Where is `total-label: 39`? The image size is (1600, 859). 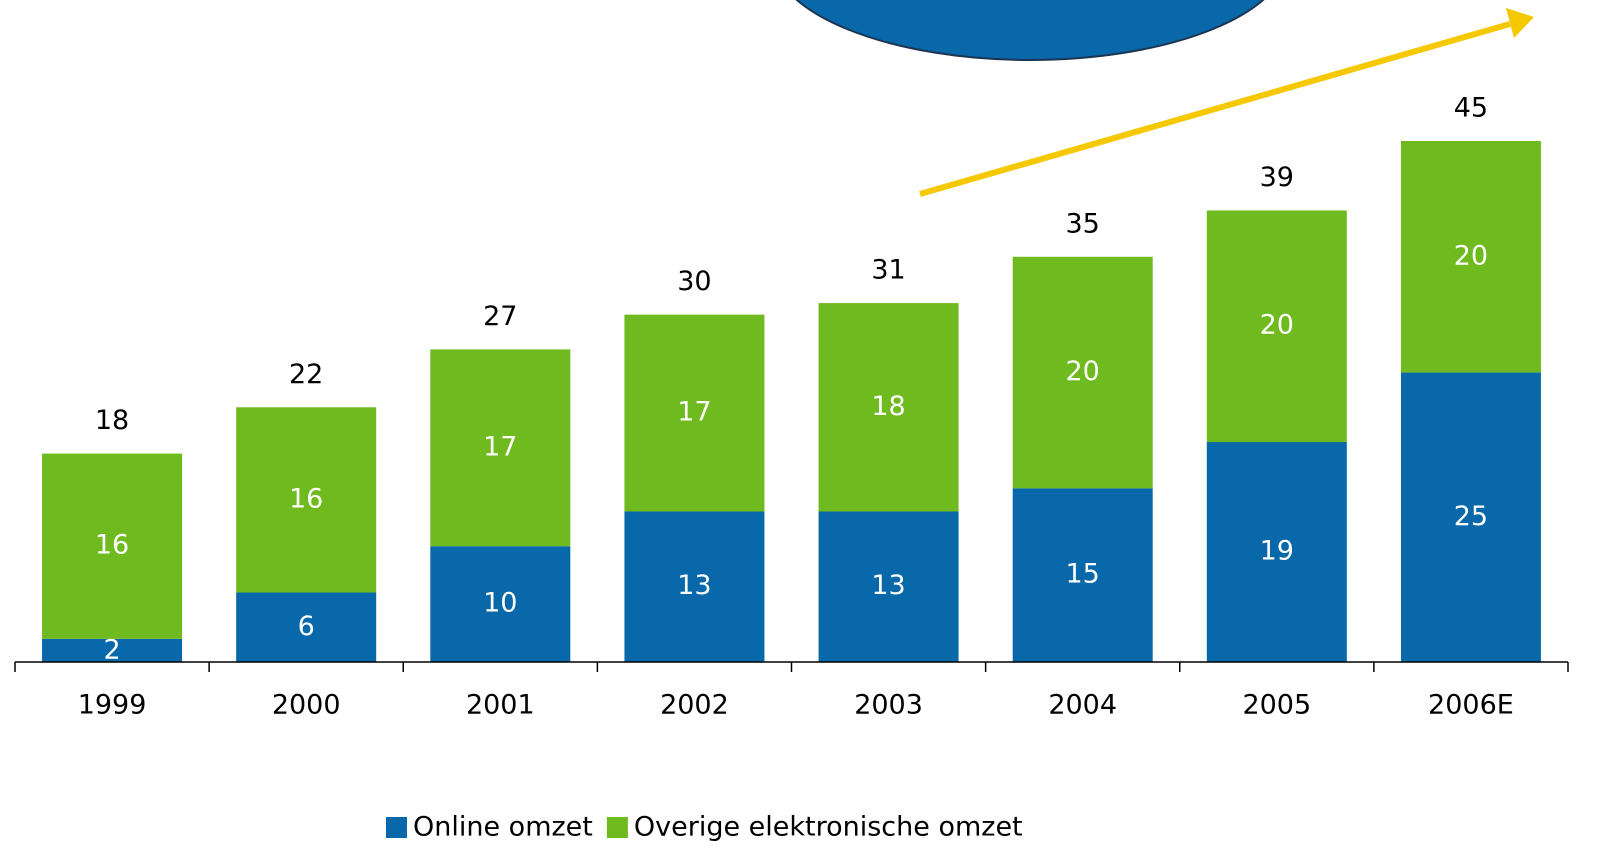 total-label: 39 is located at coordinates (1277, 177).